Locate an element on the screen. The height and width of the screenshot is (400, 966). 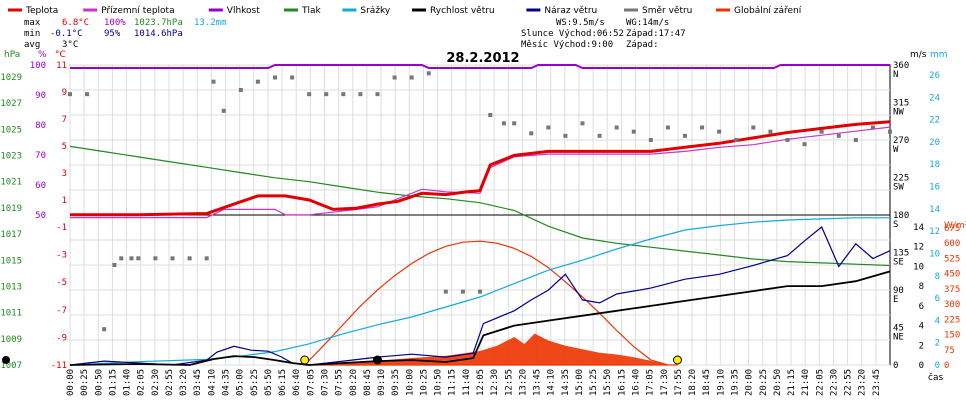
tick-time: 22:30 is located at coordinates (834, 382).